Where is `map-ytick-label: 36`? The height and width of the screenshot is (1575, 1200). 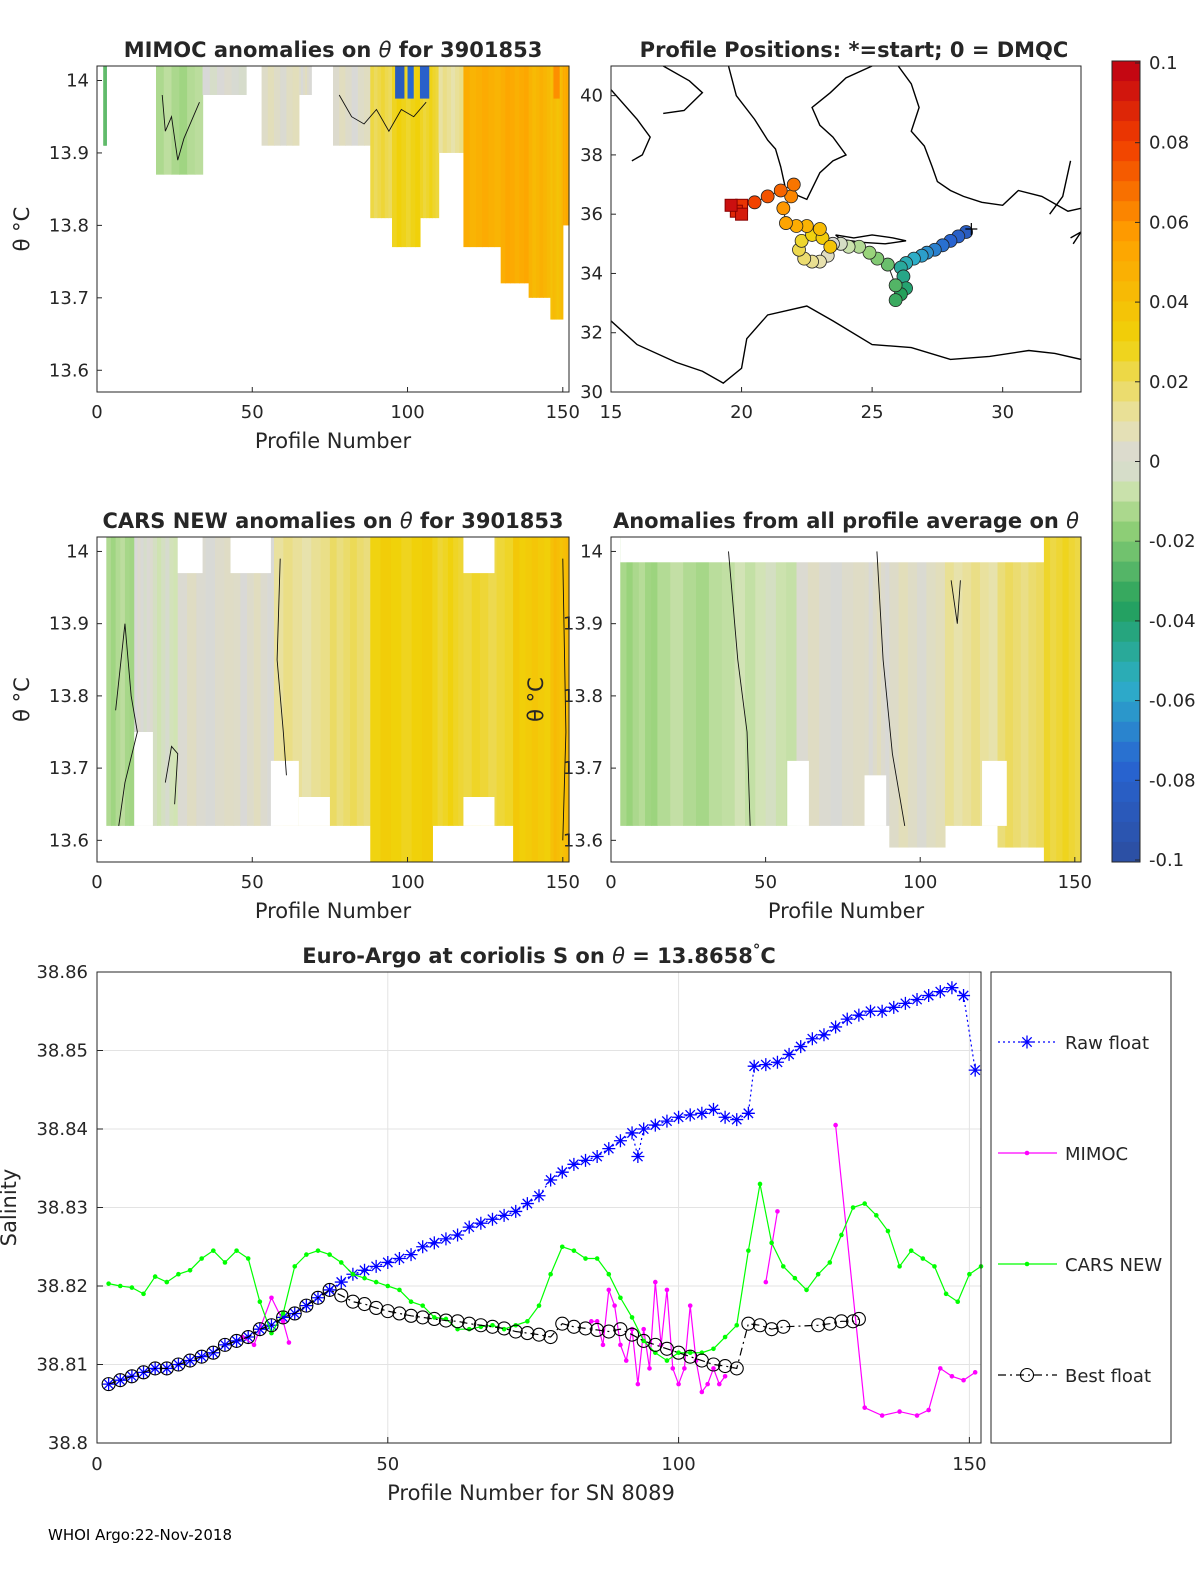
map-ytick-label: 36 is located at coordinates (591, 214).